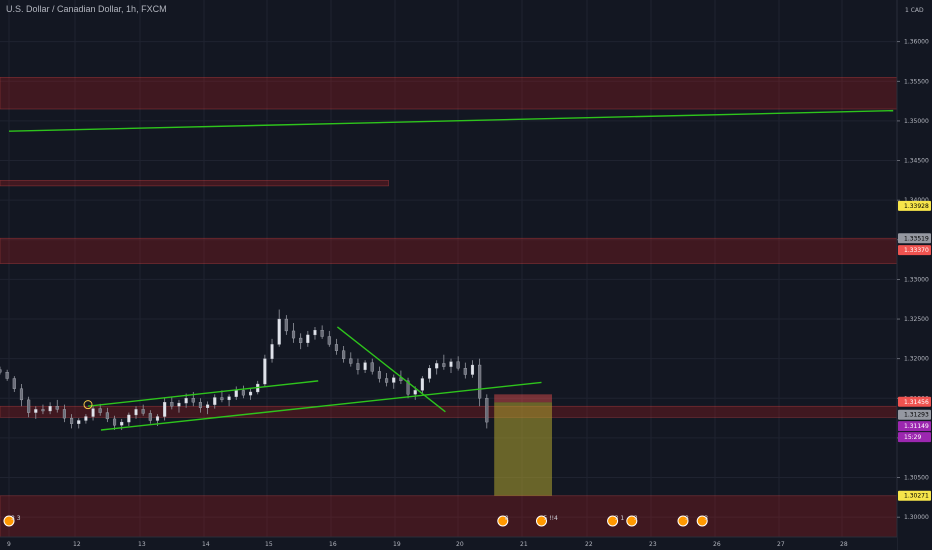 This screenshot has width=932, height=550. Describe the element at coordinates (142, 544) in the screenshot. I see `x-tick-label: 13` at that location.